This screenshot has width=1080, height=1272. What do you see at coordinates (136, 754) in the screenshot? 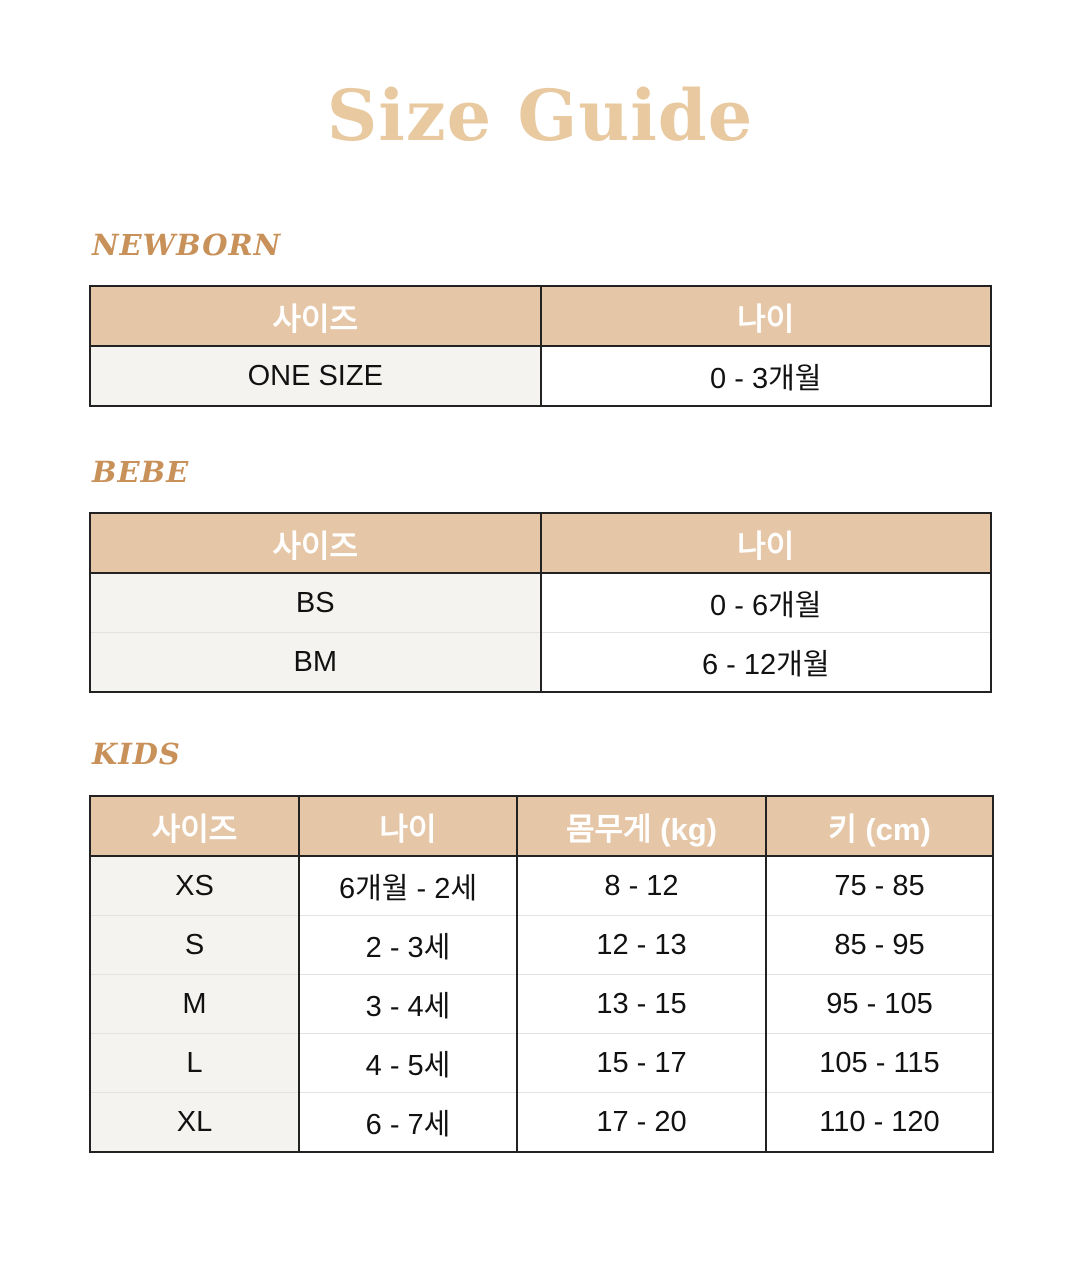
I see `section-kids-label: KIDS` at bounding box center [136, 754].